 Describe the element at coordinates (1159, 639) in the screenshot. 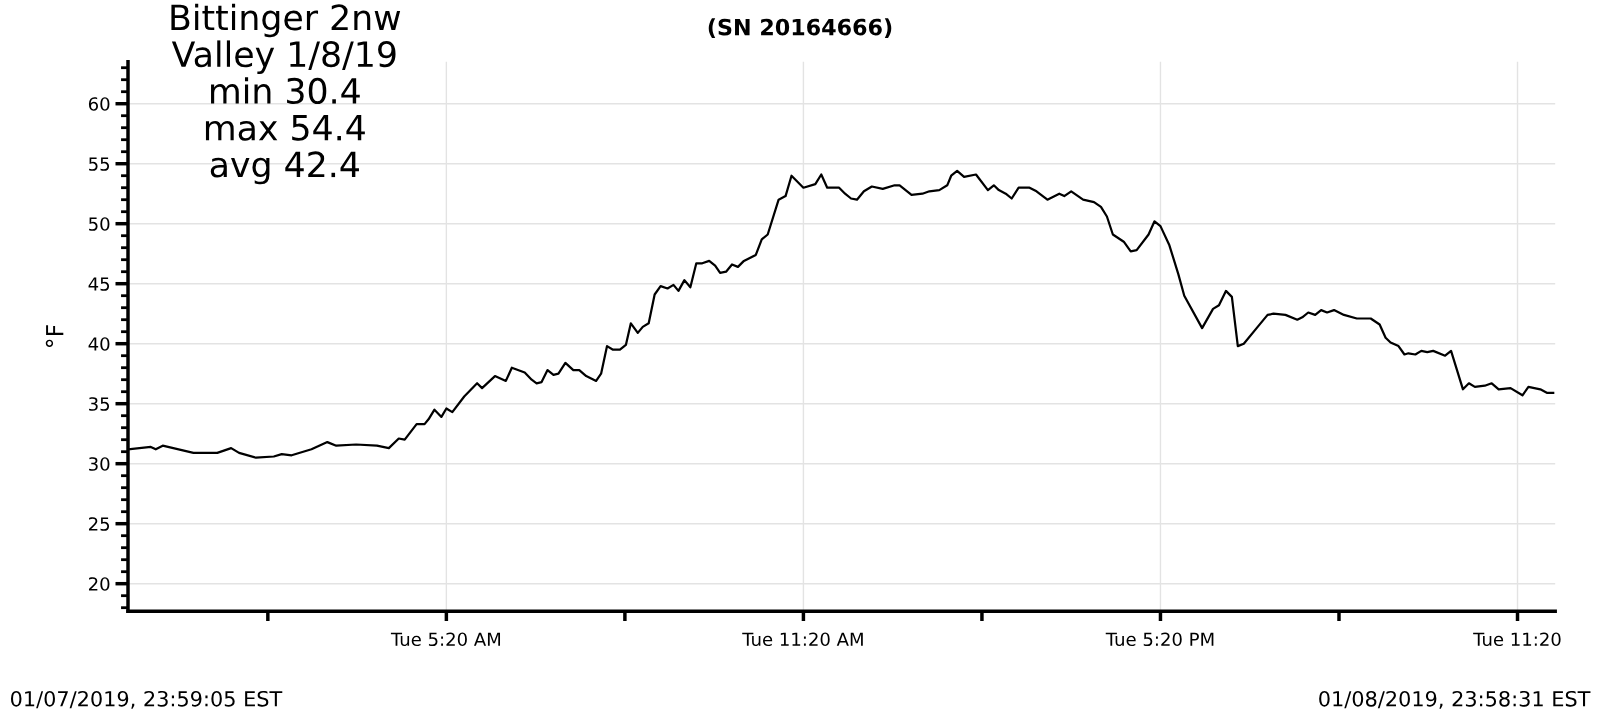

I see `x-tick-label: Tue 5:20 PM` at that location.